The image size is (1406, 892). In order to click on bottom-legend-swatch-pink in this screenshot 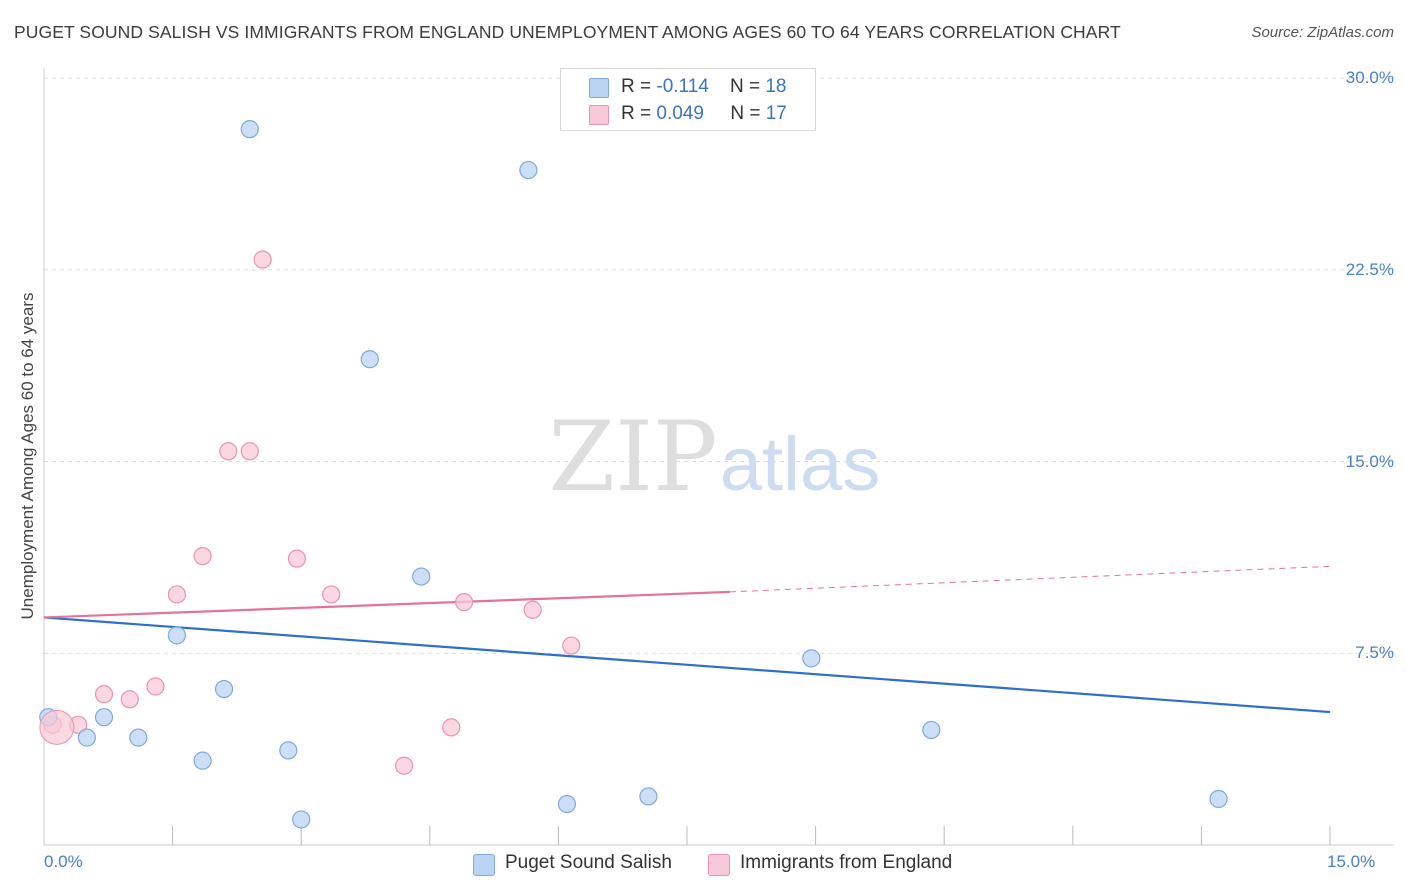, I will do `click(719, 865)`.